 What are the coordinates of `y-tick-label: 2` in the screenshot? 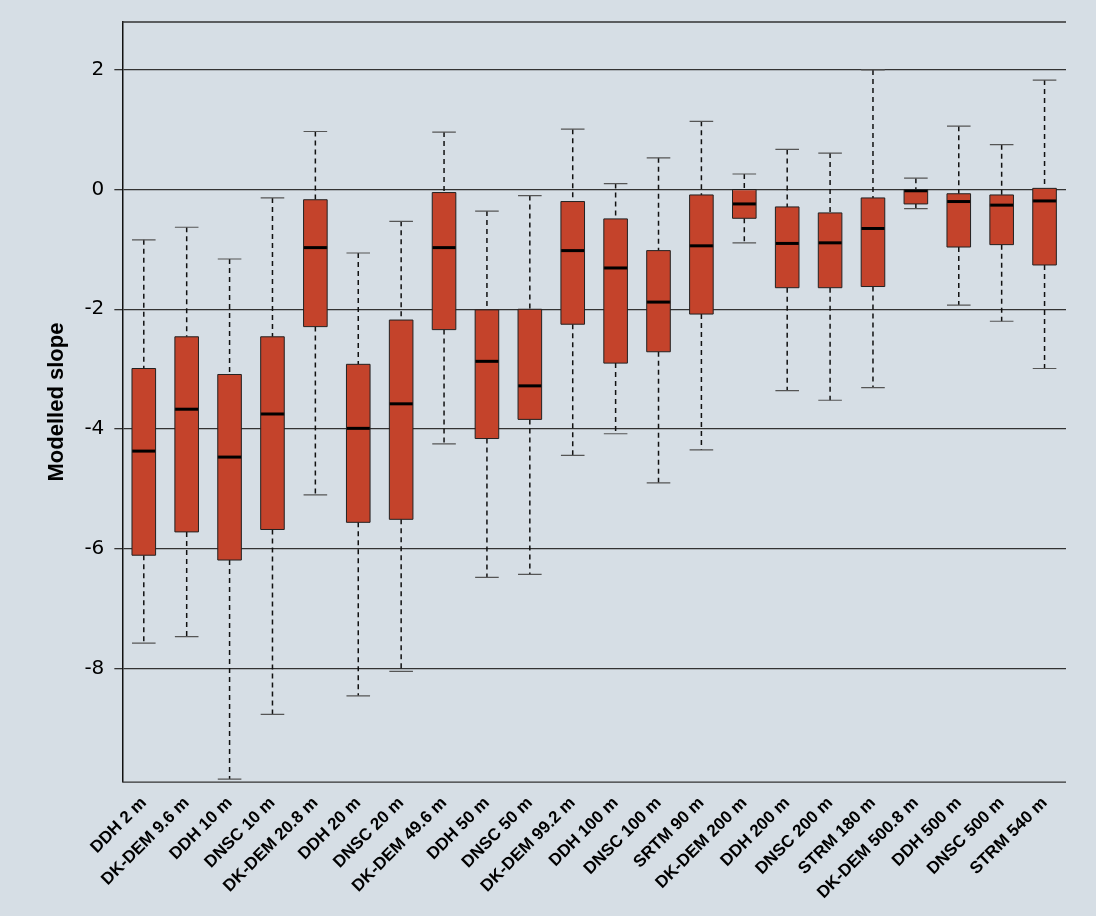 It's located at (98, 68).